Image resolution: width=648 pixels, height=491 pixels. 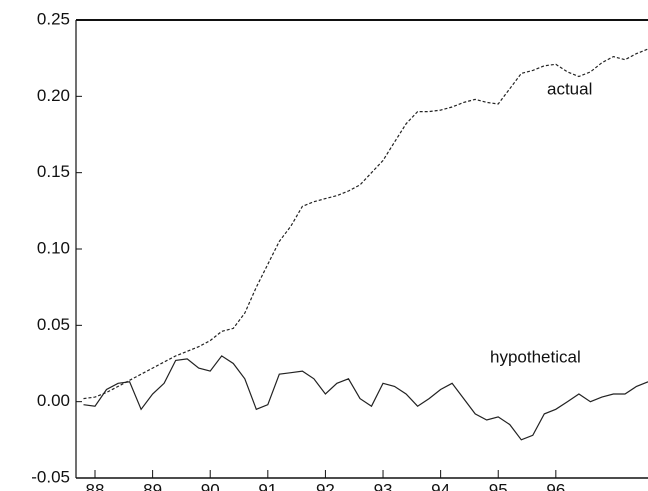 I want to click on x-tick-label: 88, so click(x=95, y=485).